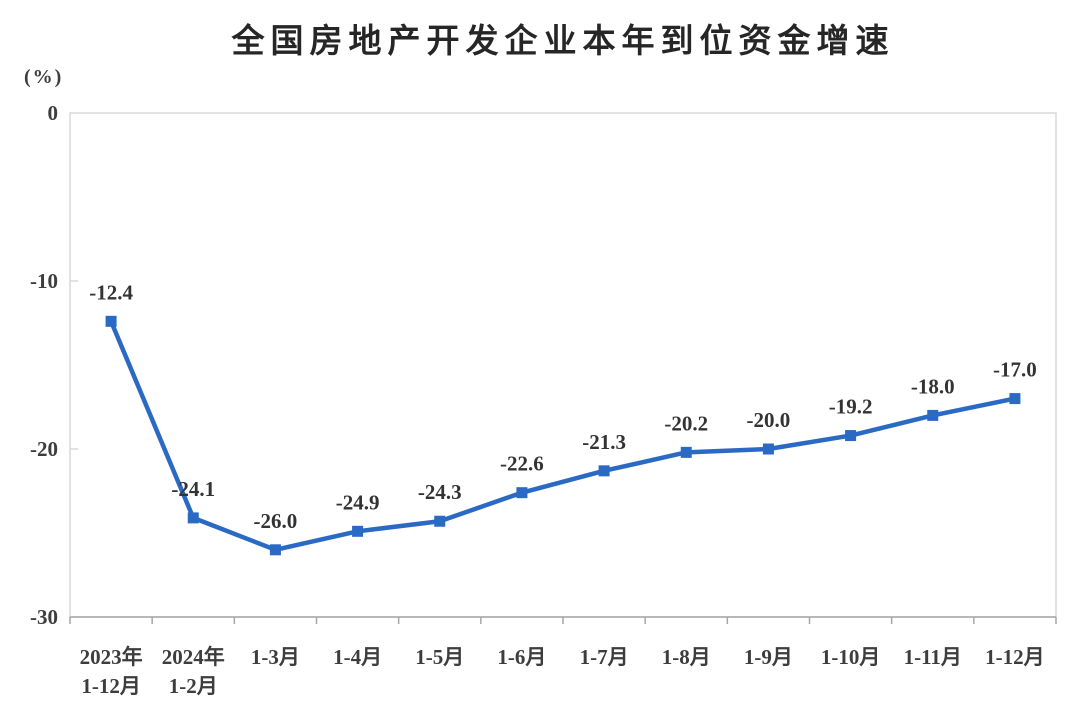 The height and width of the screenshot is (725, 1080). I want to click on y-axis-tick-label: -20, so click(44, 449).